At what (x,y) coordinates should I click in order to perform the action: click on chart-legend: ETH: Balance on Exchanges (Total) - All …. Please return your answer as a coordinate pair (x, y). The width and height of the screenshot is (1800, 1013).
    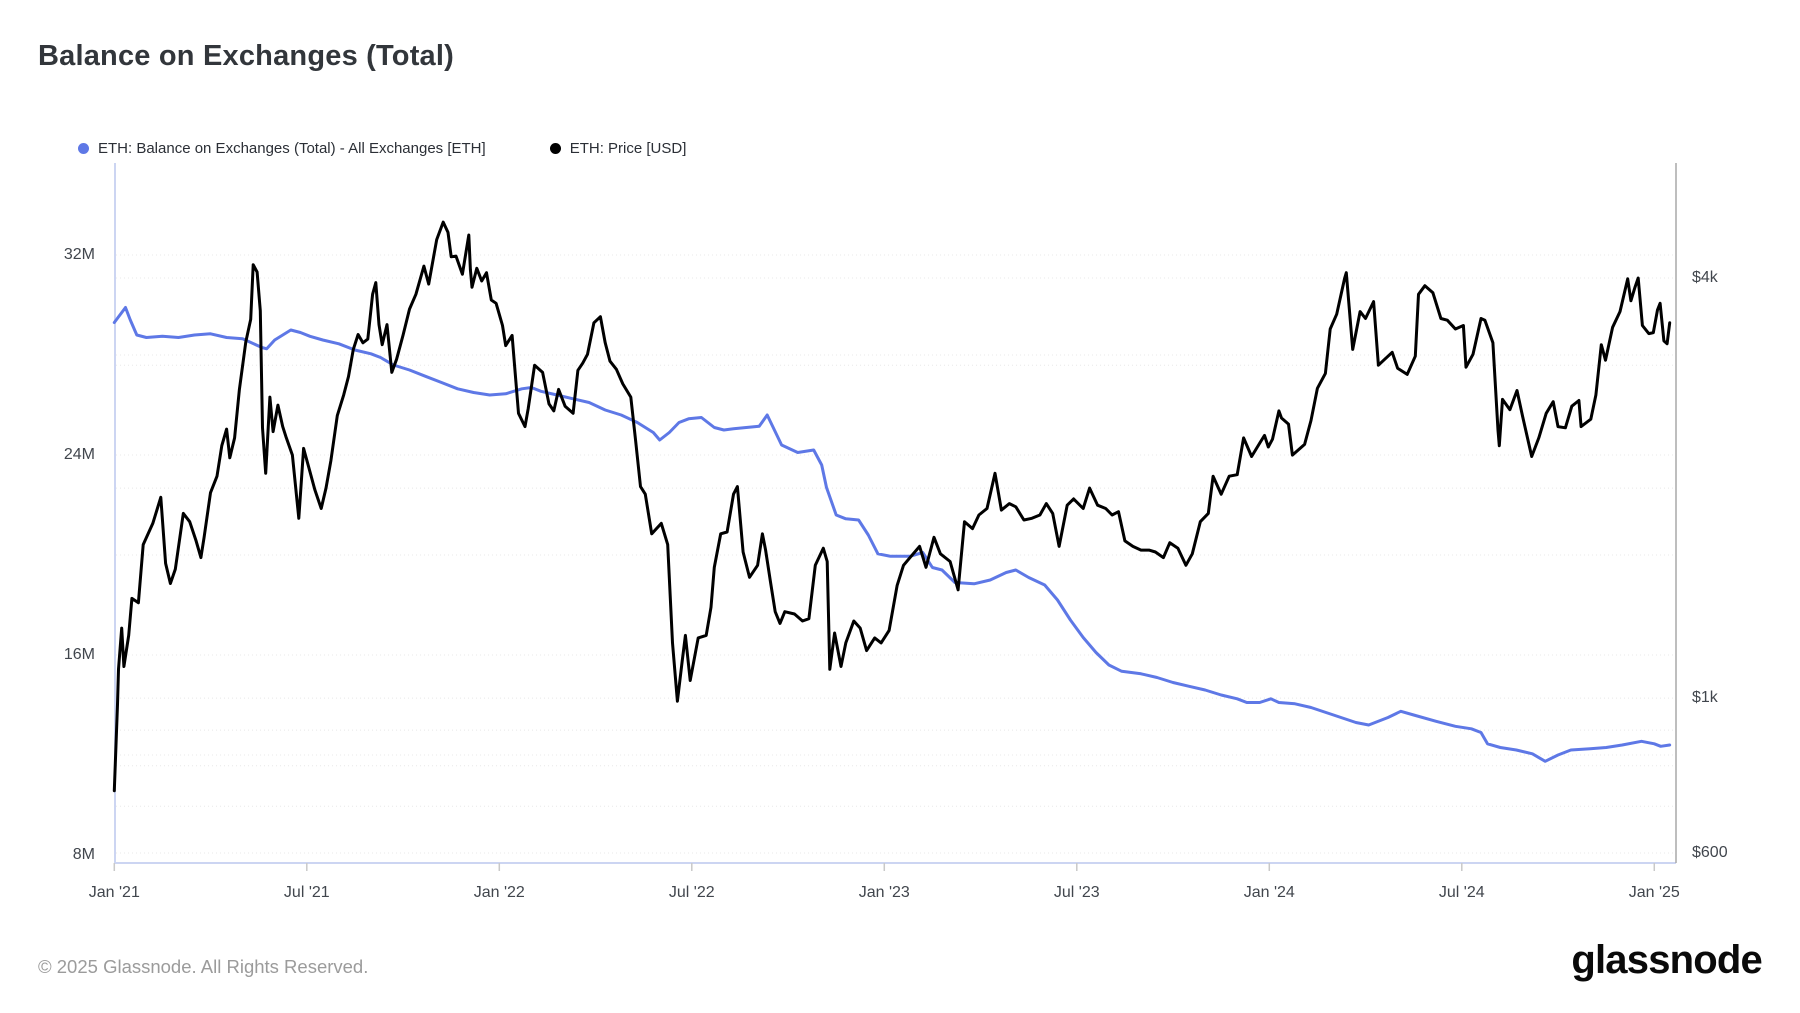
    Looking at the image, I should click on (382, 148).